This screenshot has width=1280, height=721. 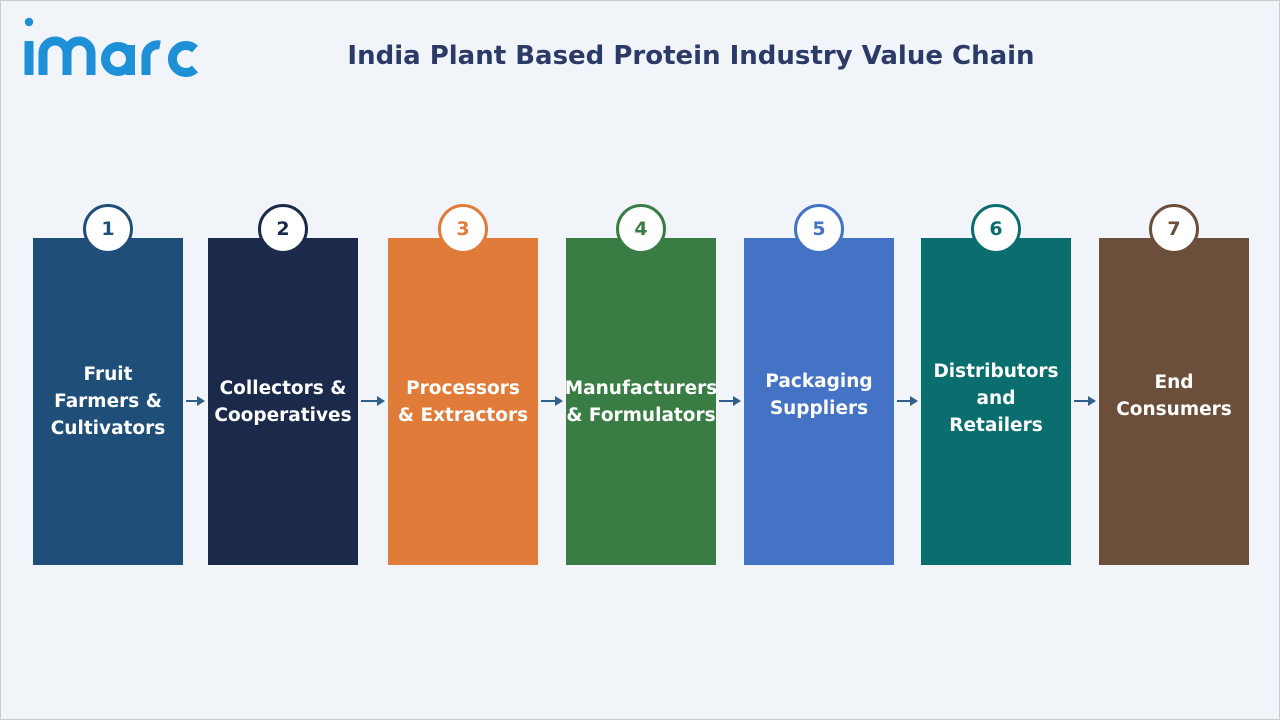 I want to click on stage-6-number-badge: 6, so click(x=996, y=229).